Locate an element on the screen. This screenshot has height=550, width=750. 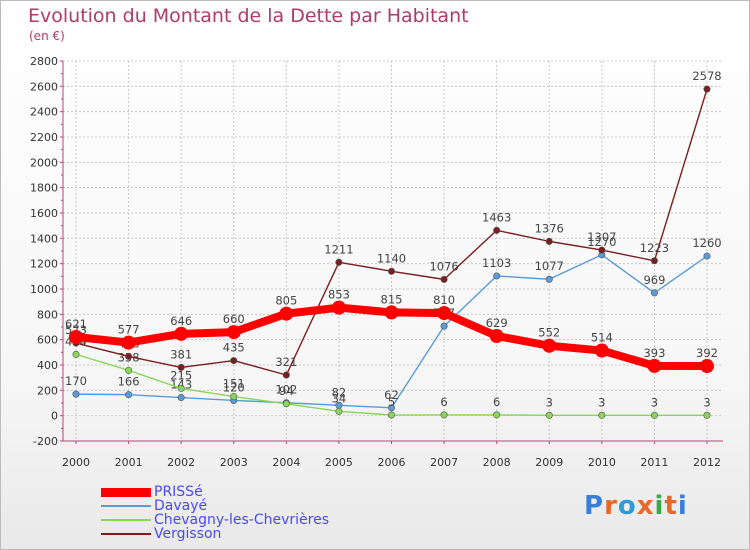
x-tick-label: 2002 is located at coordinates (181, 462).